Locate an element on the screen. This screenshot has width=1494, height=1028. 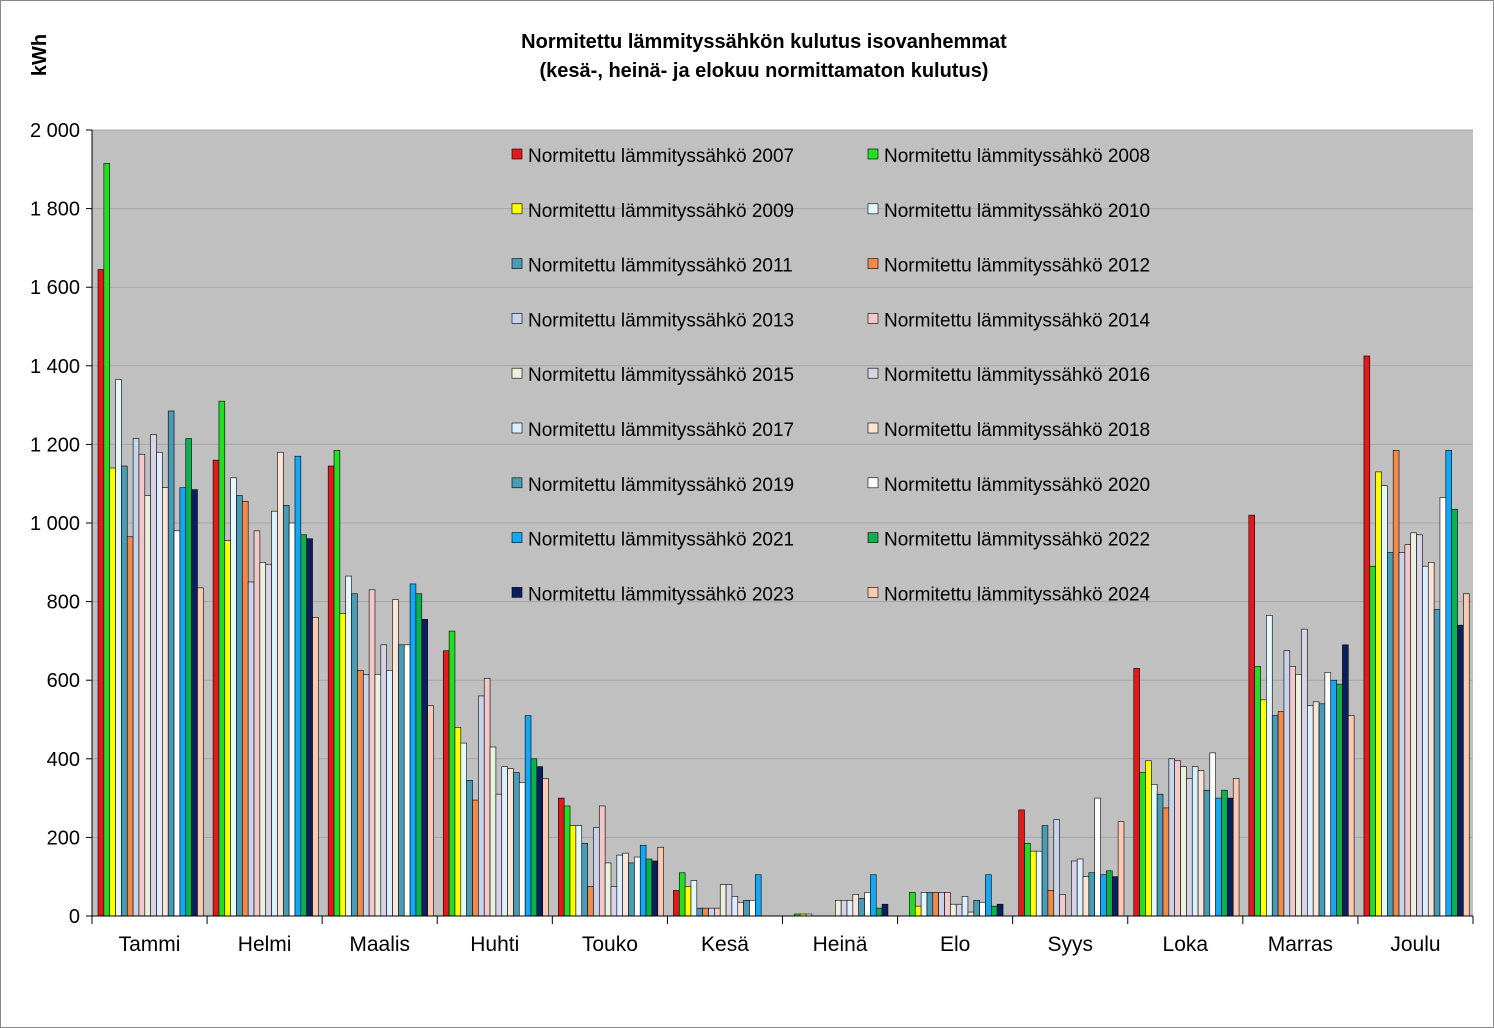
x-tick-label: Loka is located at coordinates (1186, 944).